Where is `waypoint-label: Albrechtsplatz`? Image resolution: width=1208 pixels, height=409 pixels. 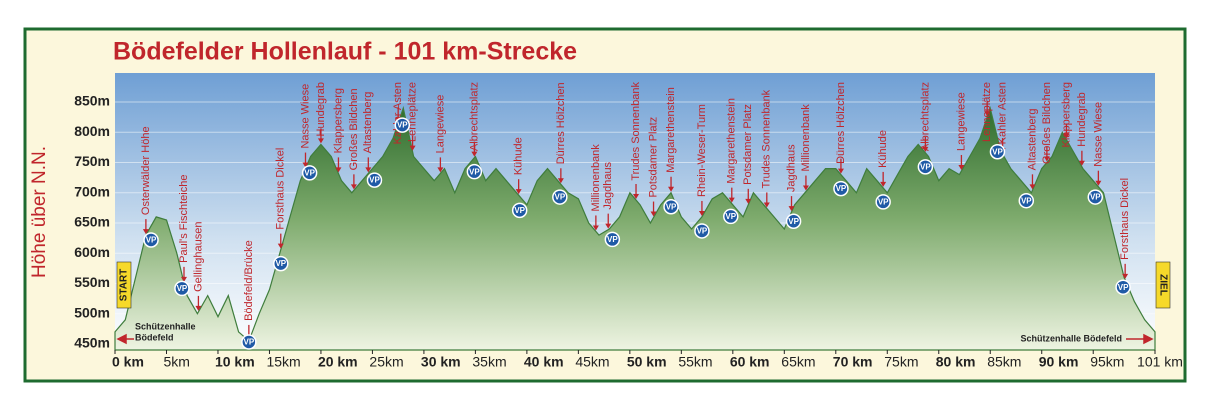 waypoint-label: Albrechtsplatz is located at coordinates (925, 116).